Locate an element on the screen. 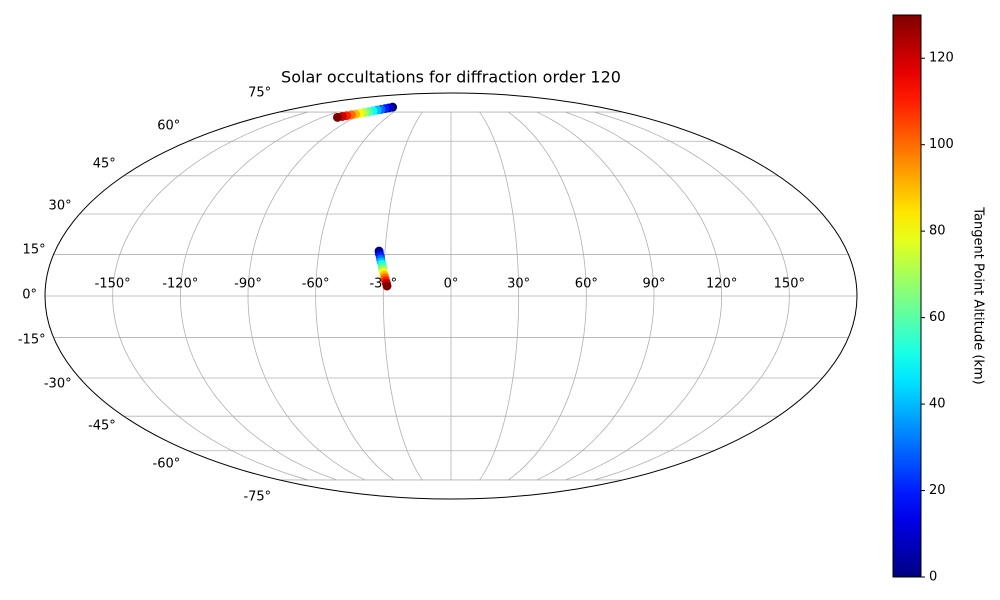 The width and height of the screenshot is (1000, 600). x-tick-label: -120° is located at coordinates (180, 284).